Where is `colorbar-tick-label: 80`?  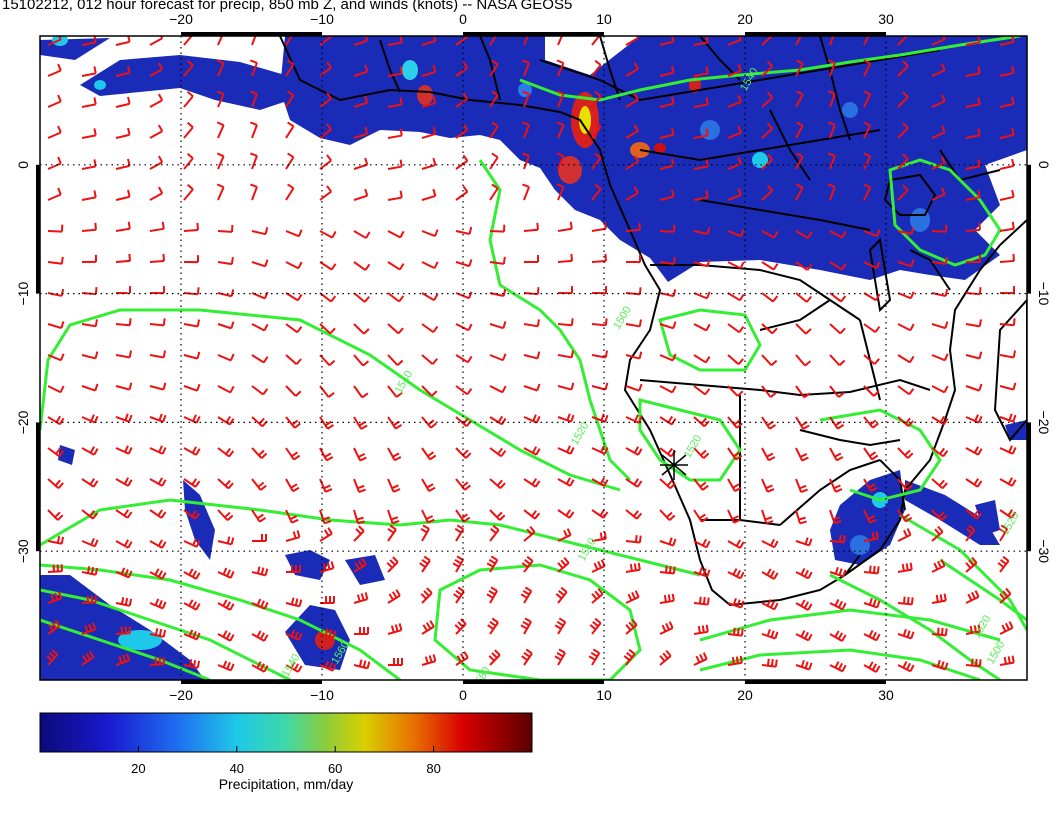 colorbar-tick-label: 80 is located at coordinates (433, 768).